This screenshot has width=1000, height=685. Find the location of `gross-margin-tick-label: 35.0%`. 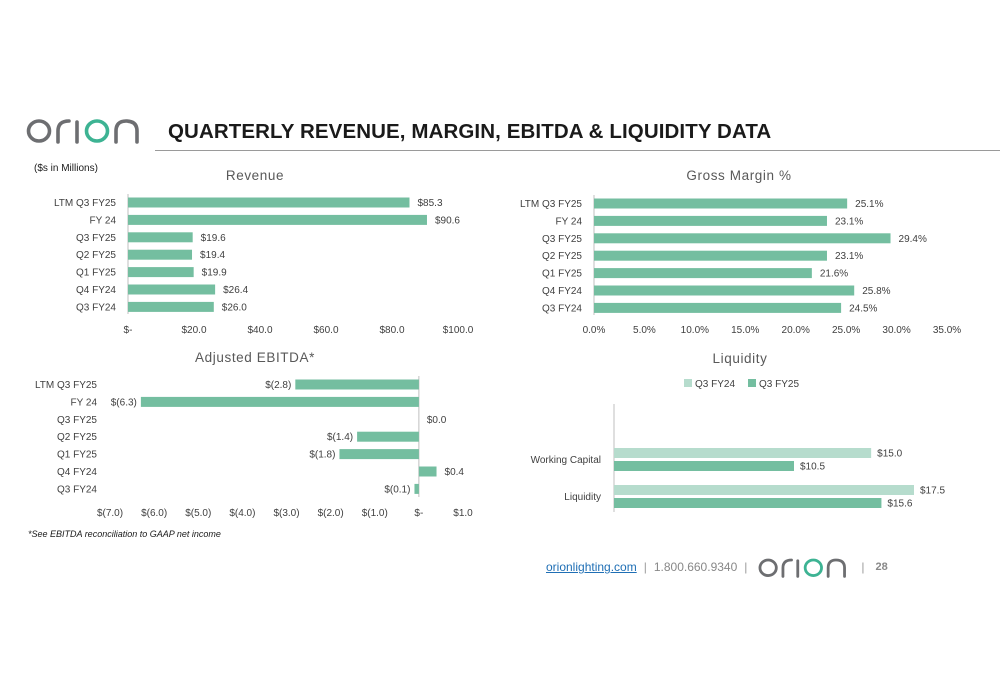

gross-margin-tick-label: 35.0% is located at coordinates (947, 330).